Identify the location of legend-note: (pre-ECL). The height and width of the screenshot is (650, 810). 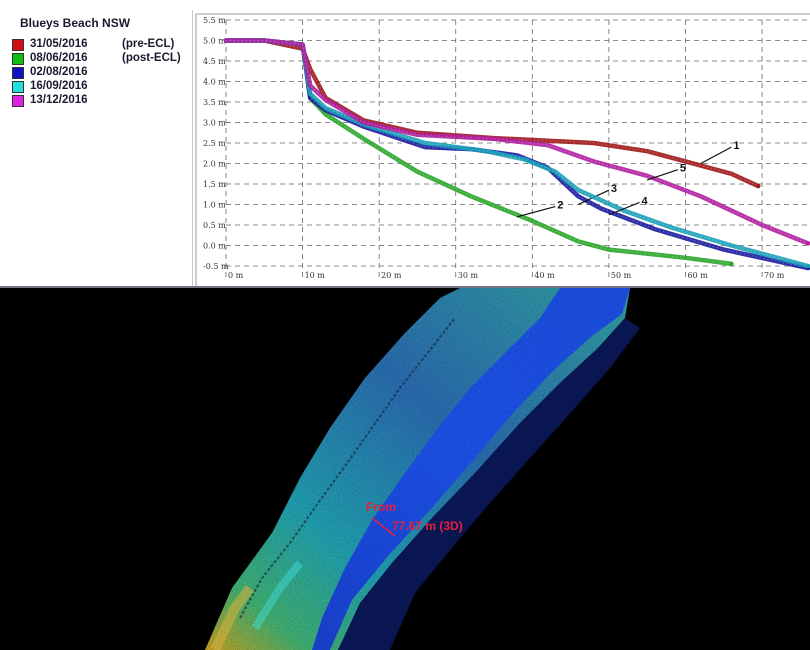
(148, 44).